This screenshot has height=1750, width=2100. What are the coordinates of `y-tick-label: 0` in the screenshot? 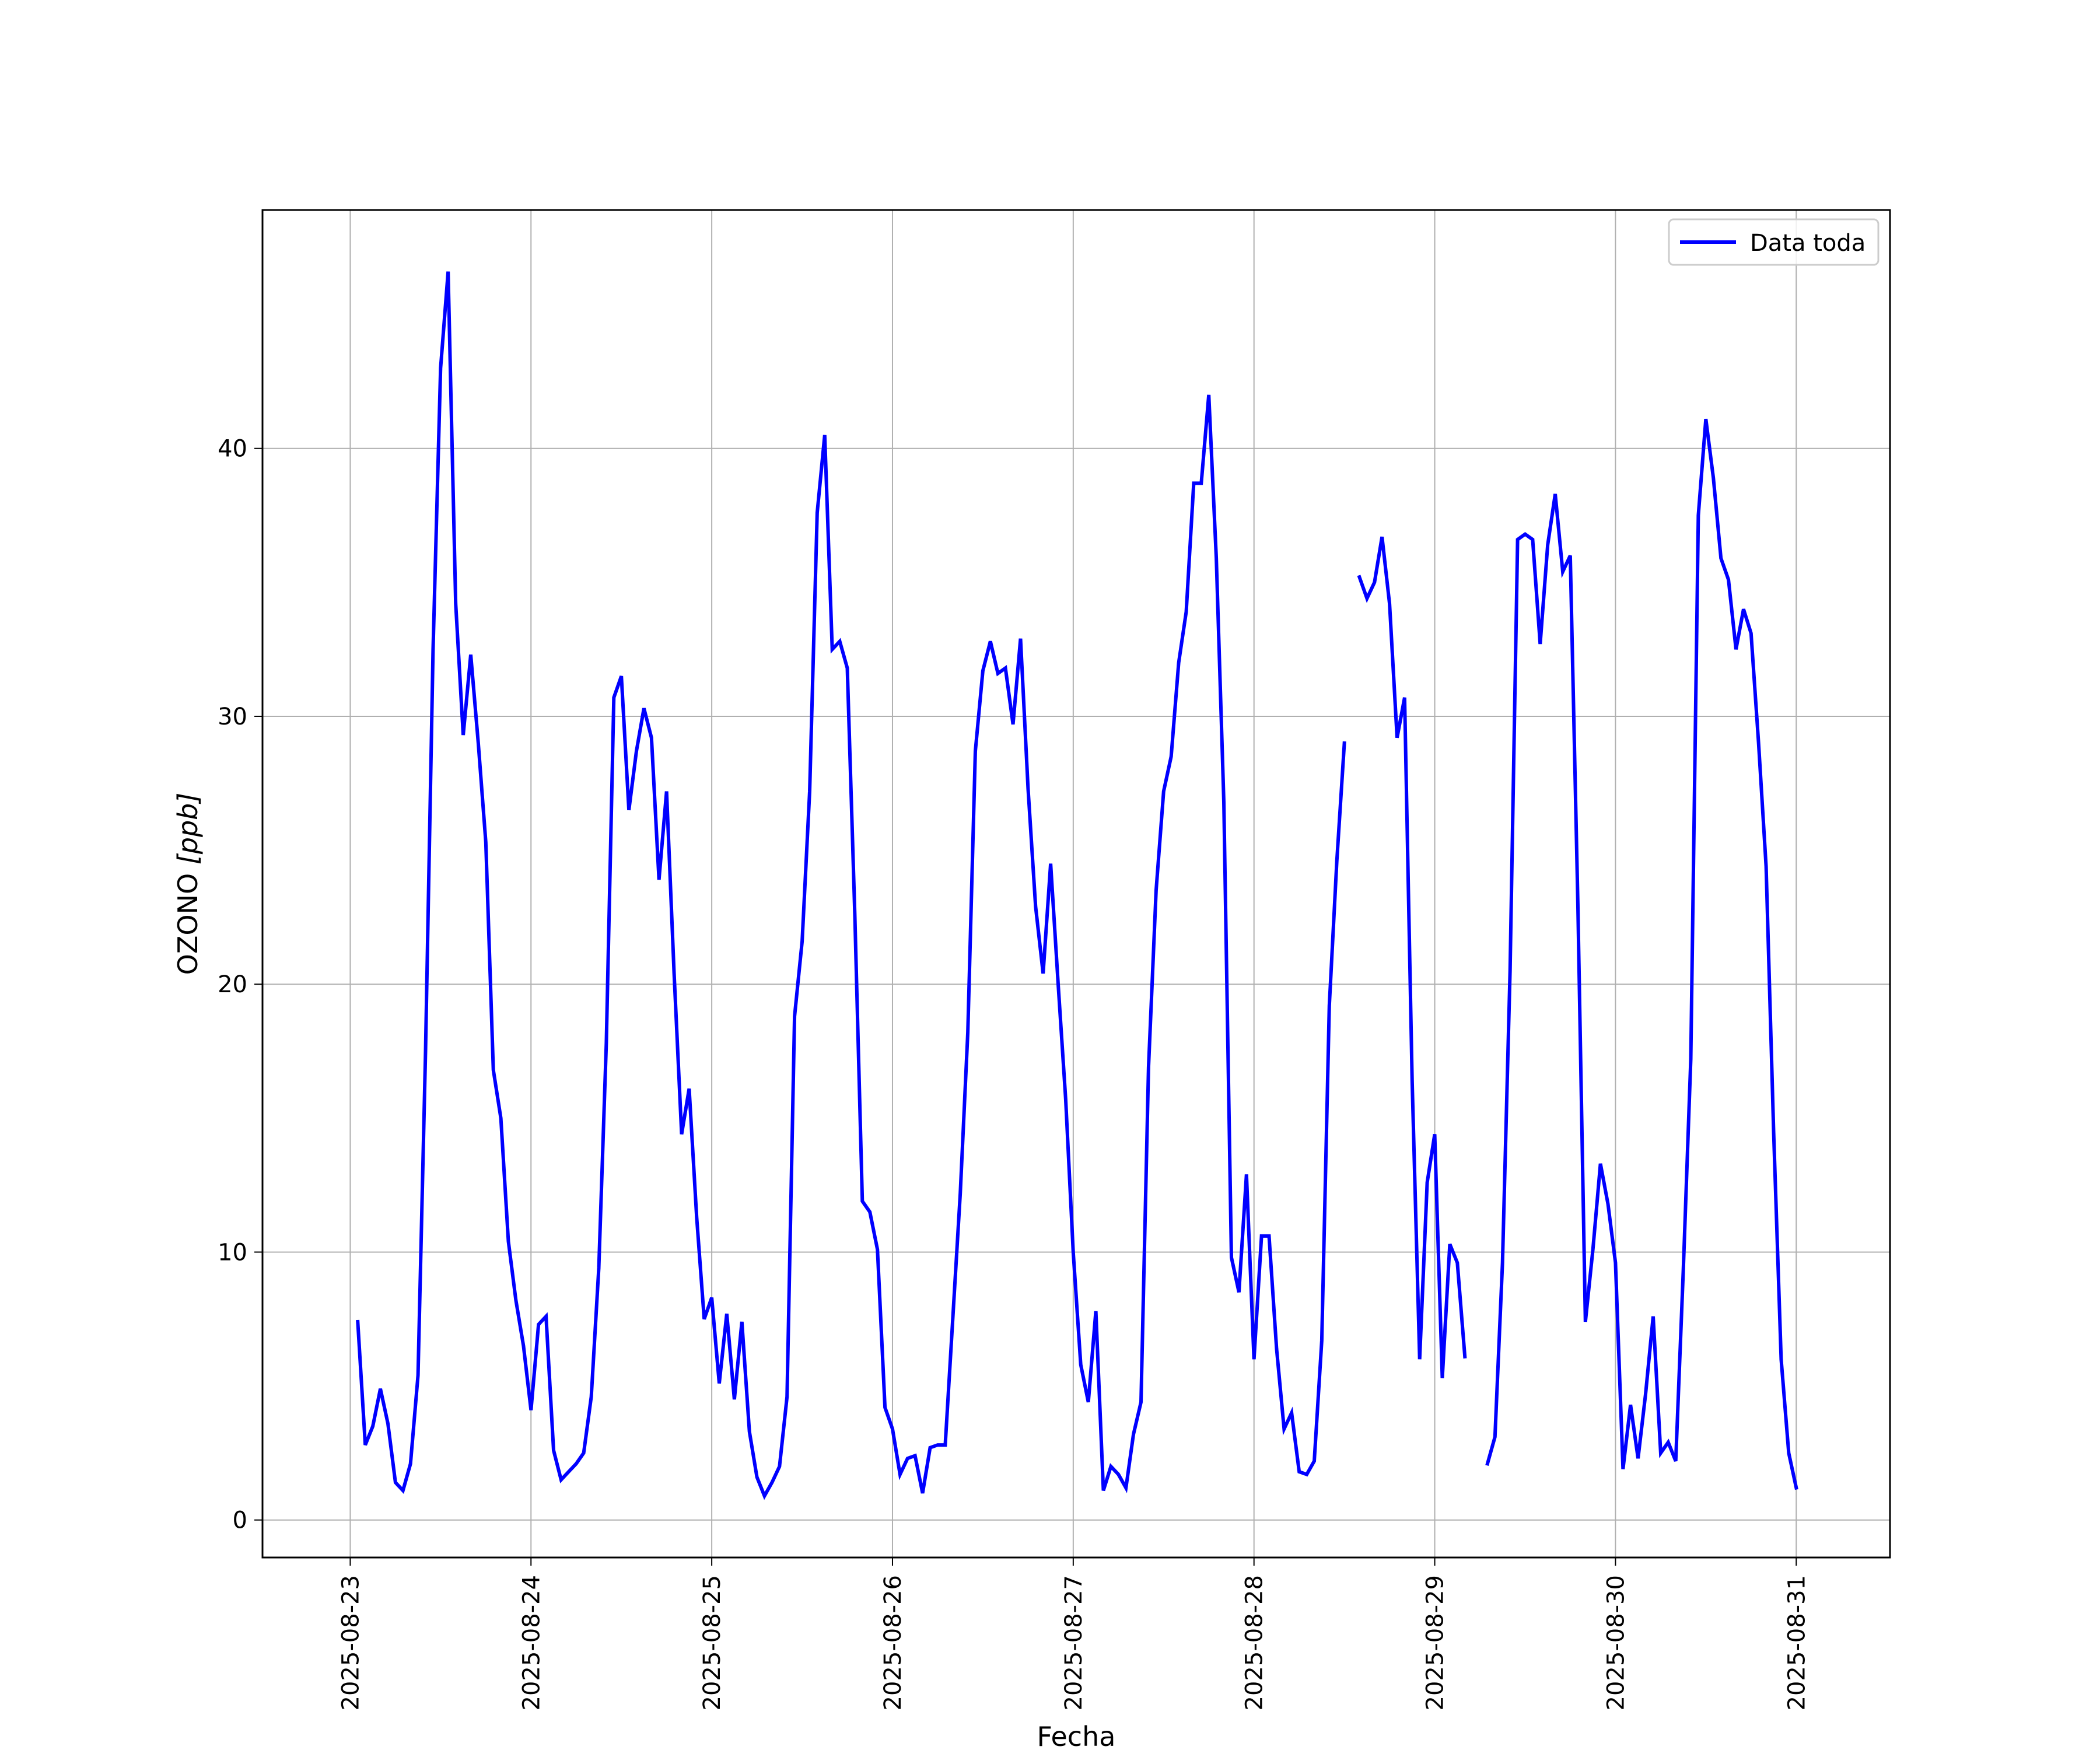 It's located at (240, 1520).